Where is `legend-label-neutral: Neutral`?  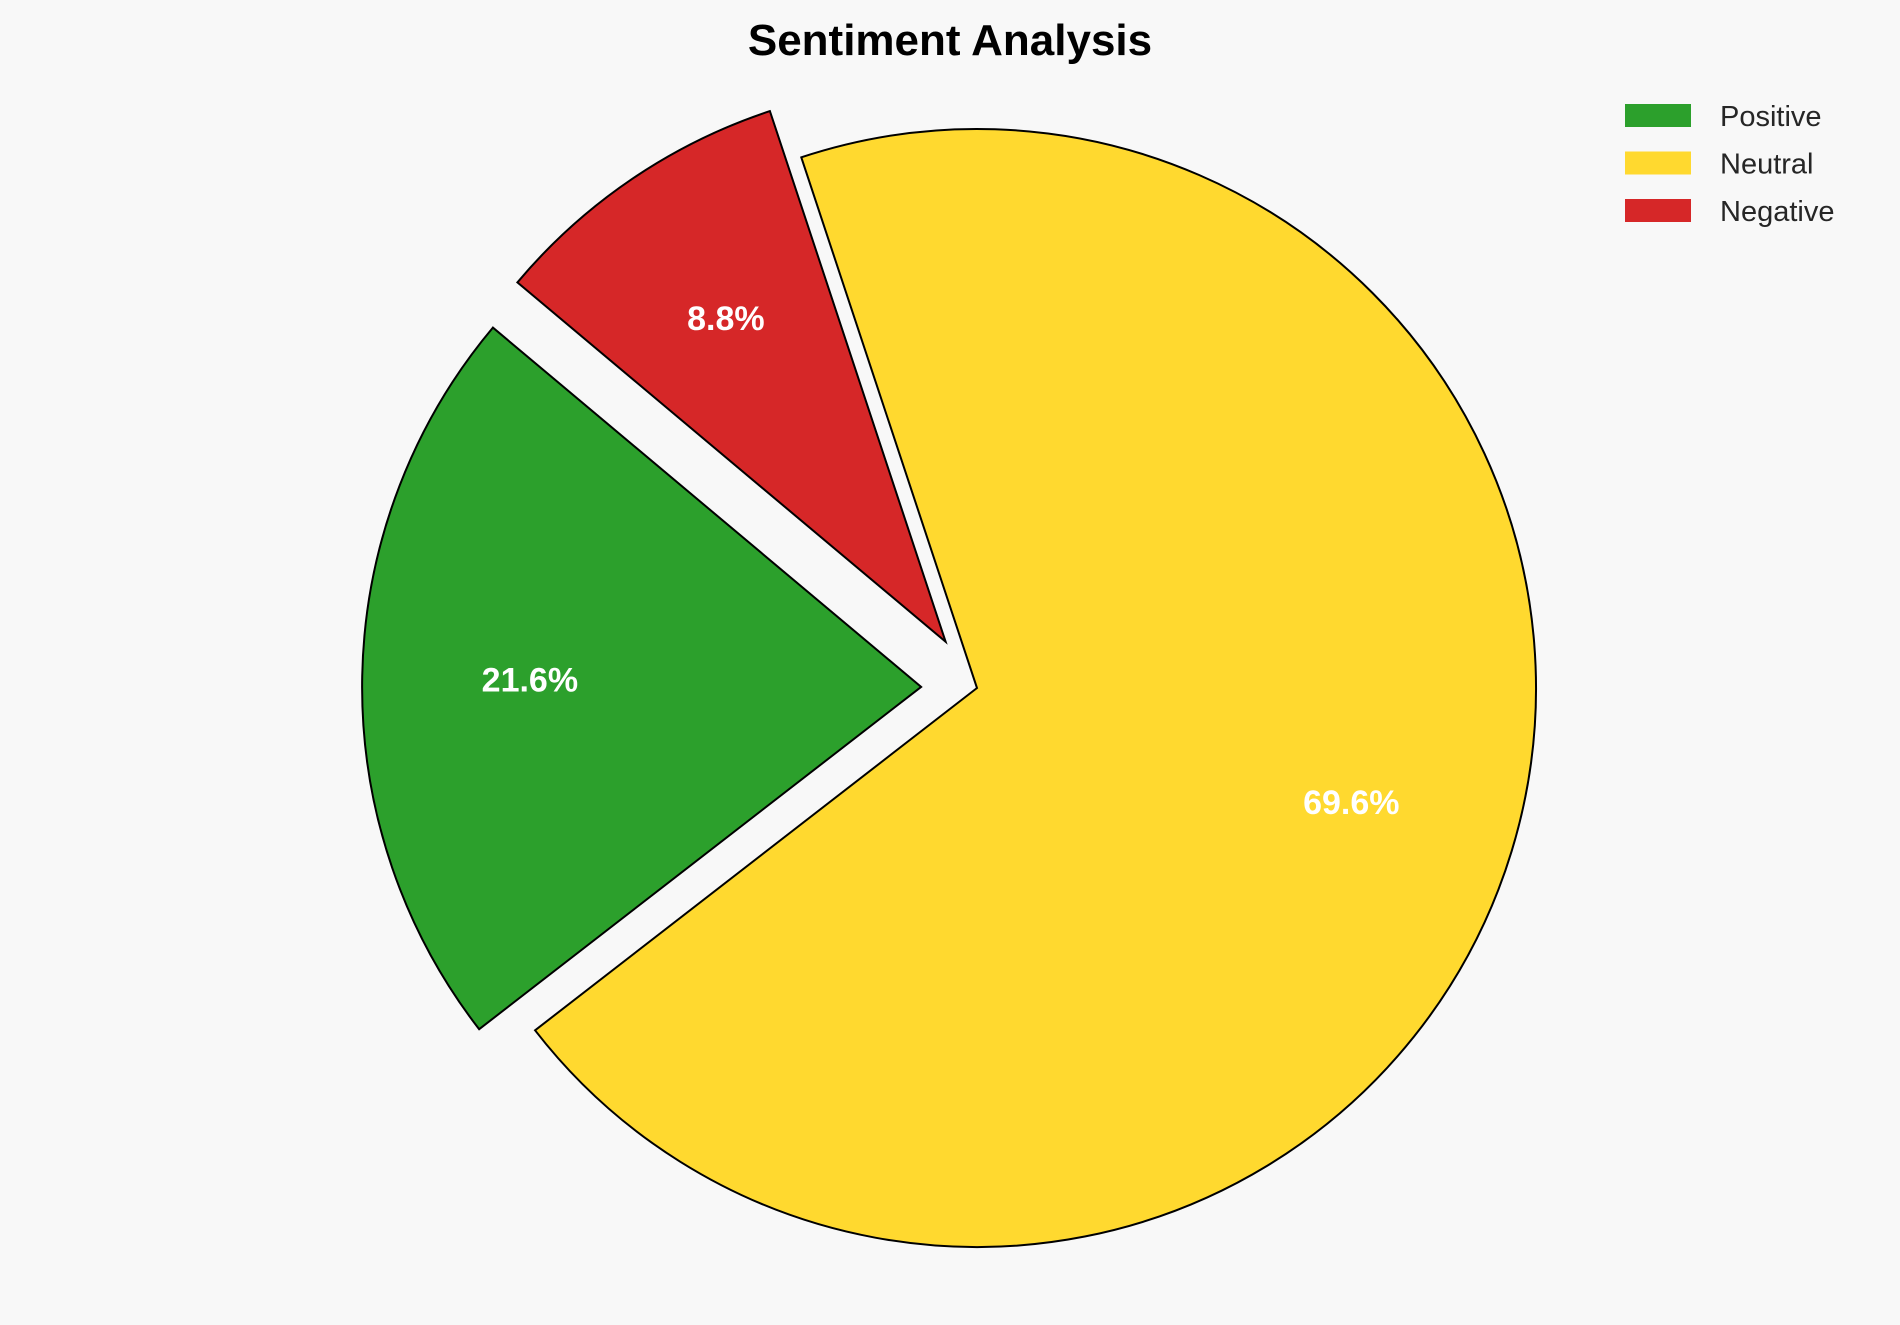 legend-label-neutral: Neutral is located at coordinates (1767, 165).